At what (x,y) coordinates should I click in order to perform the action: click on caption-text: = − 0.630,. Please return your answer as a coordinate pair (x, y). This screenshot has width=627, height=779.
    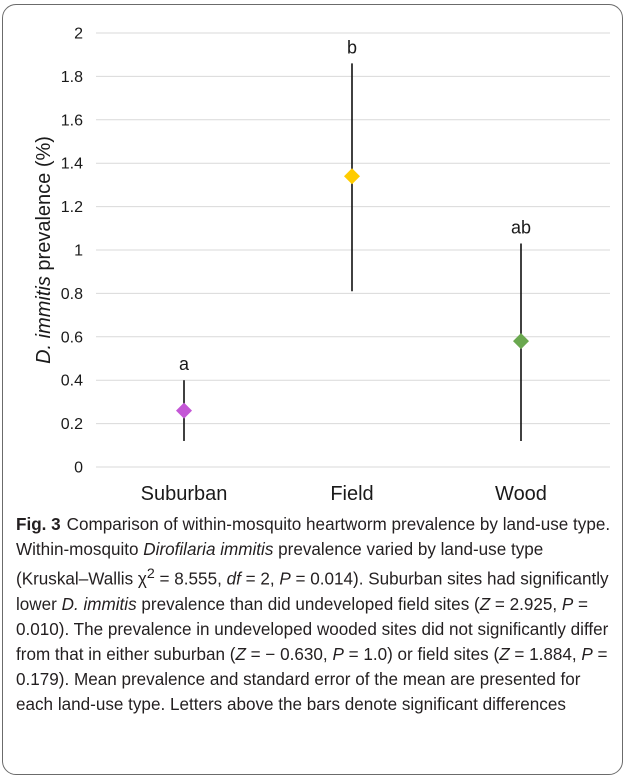
    Looking at the image, I should click on (289, 654).